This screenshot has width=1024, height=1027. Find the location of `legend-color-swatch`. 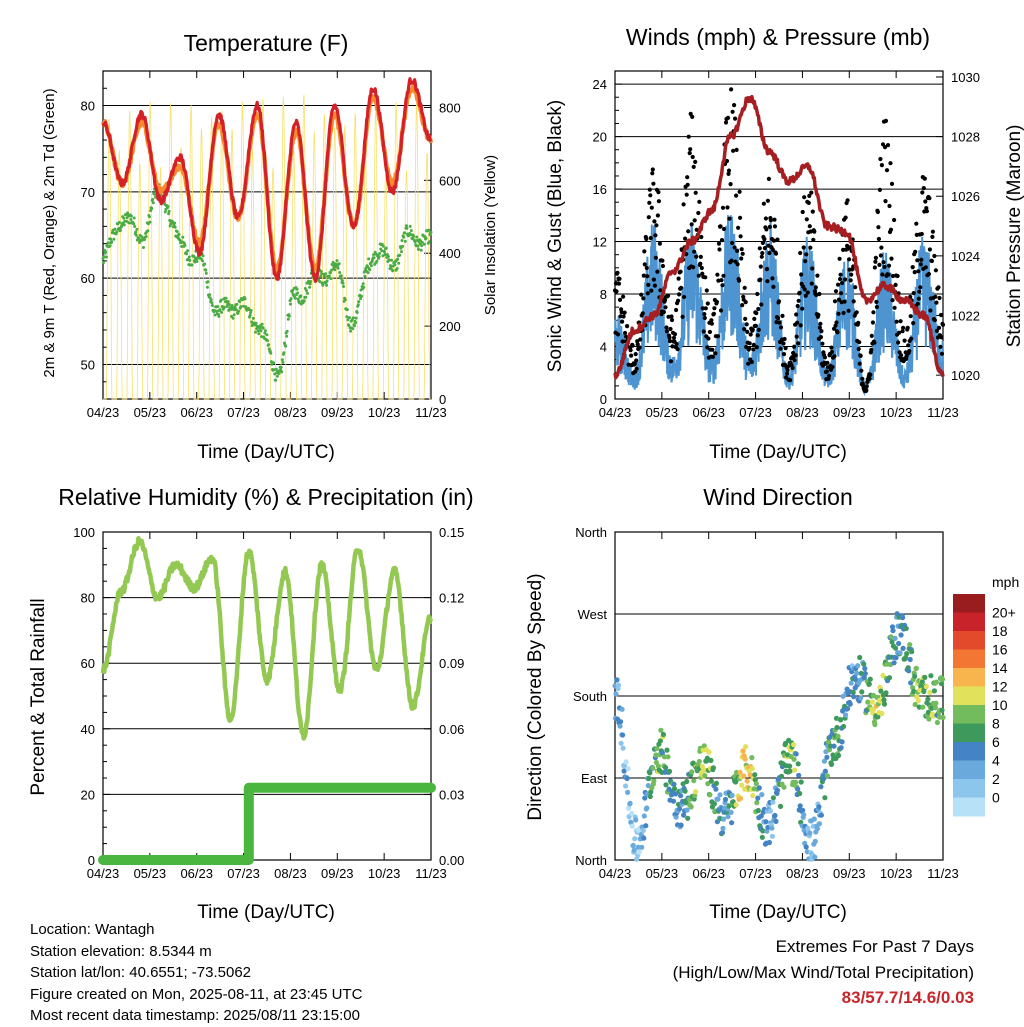

legend-color-swatch is located at coordinates (969, 751).